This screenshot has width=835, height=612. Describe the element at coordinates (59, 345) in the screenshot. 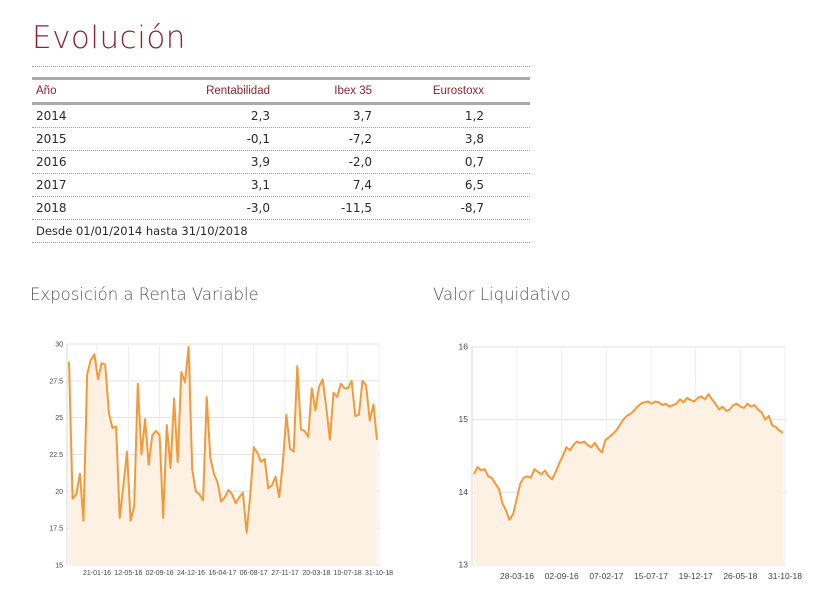

I see `y-tick-label: 30` at that location.